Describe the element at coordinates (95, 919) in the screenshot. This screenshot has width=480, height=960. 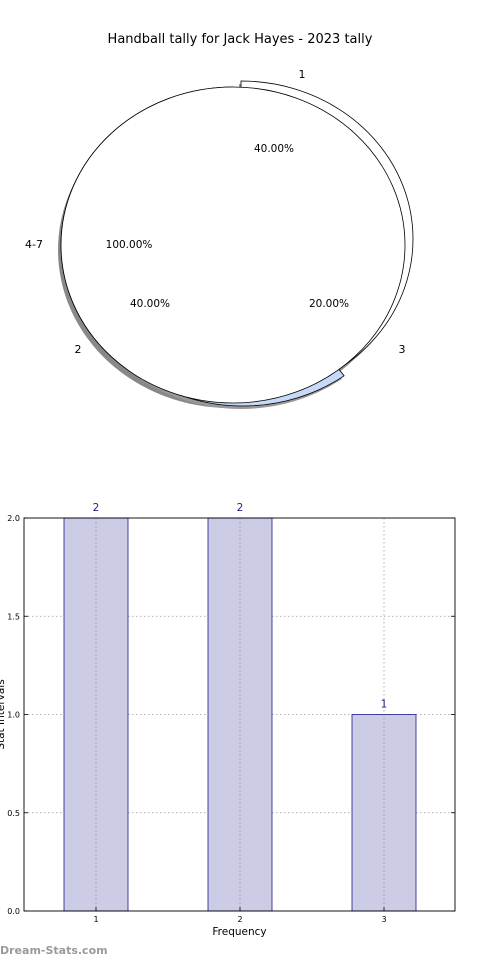
I see `x-tick-label: 1` at that location.